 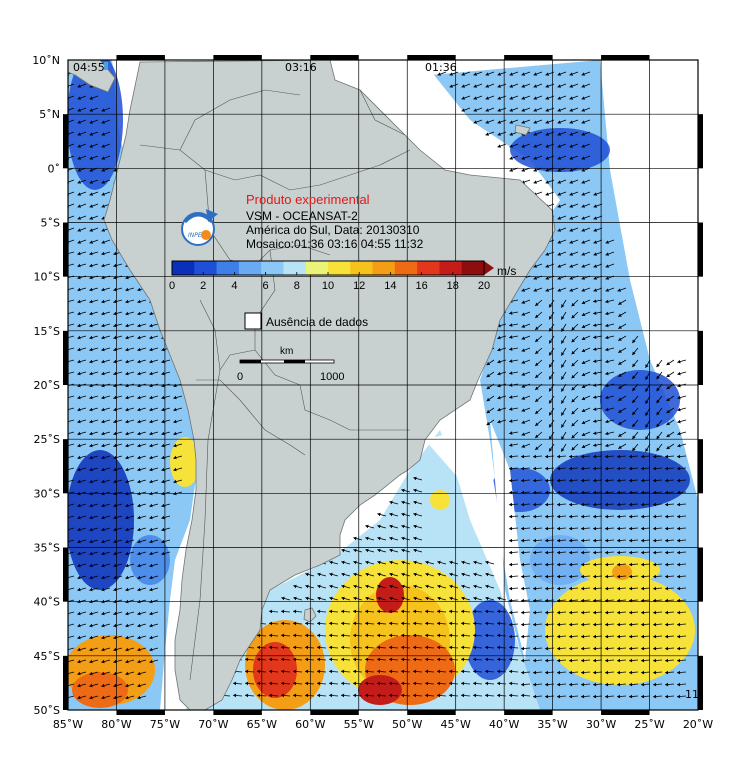 What do you see at coordinates (54, 168) in the screenshot?
I see `latitude-label: 0˚` at bounding box center [54, 168].